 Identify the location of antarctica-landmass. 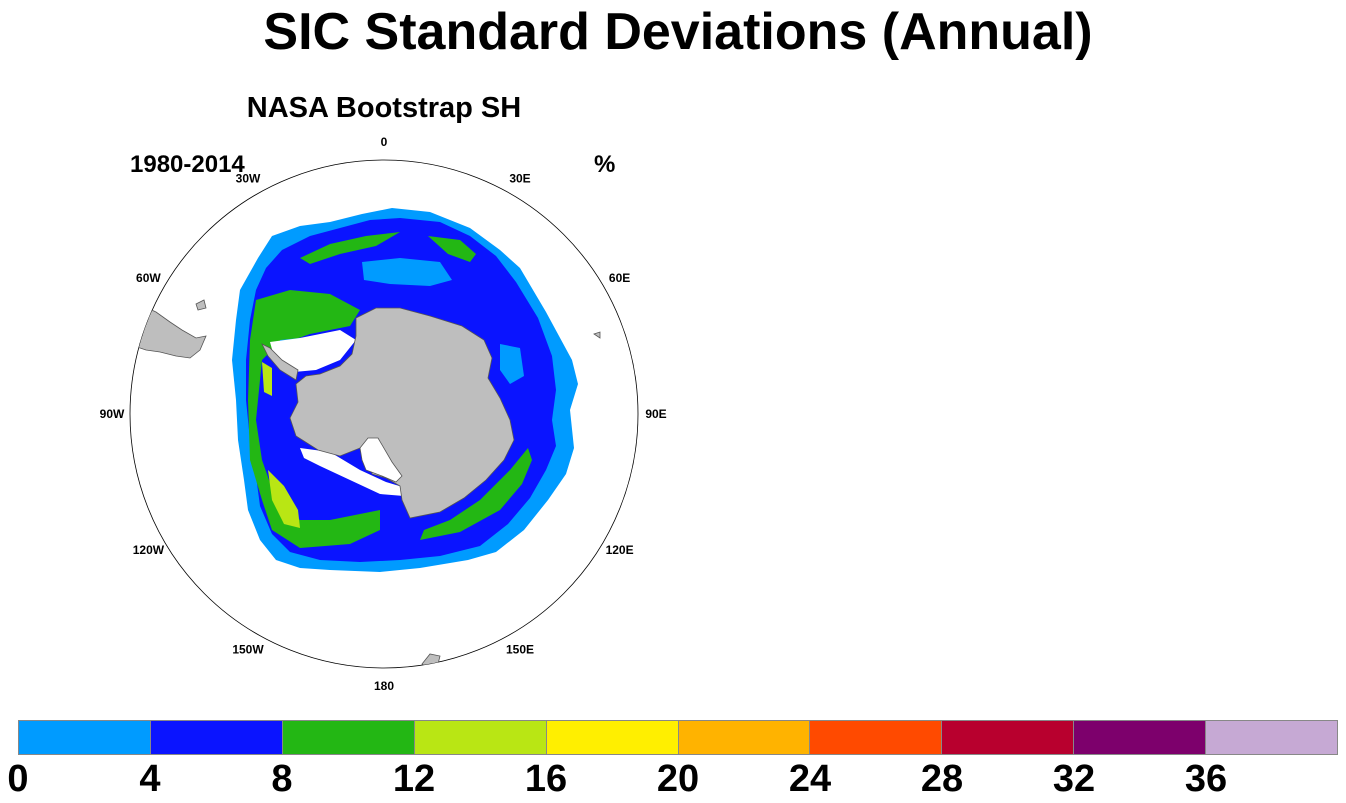
(402, 413).